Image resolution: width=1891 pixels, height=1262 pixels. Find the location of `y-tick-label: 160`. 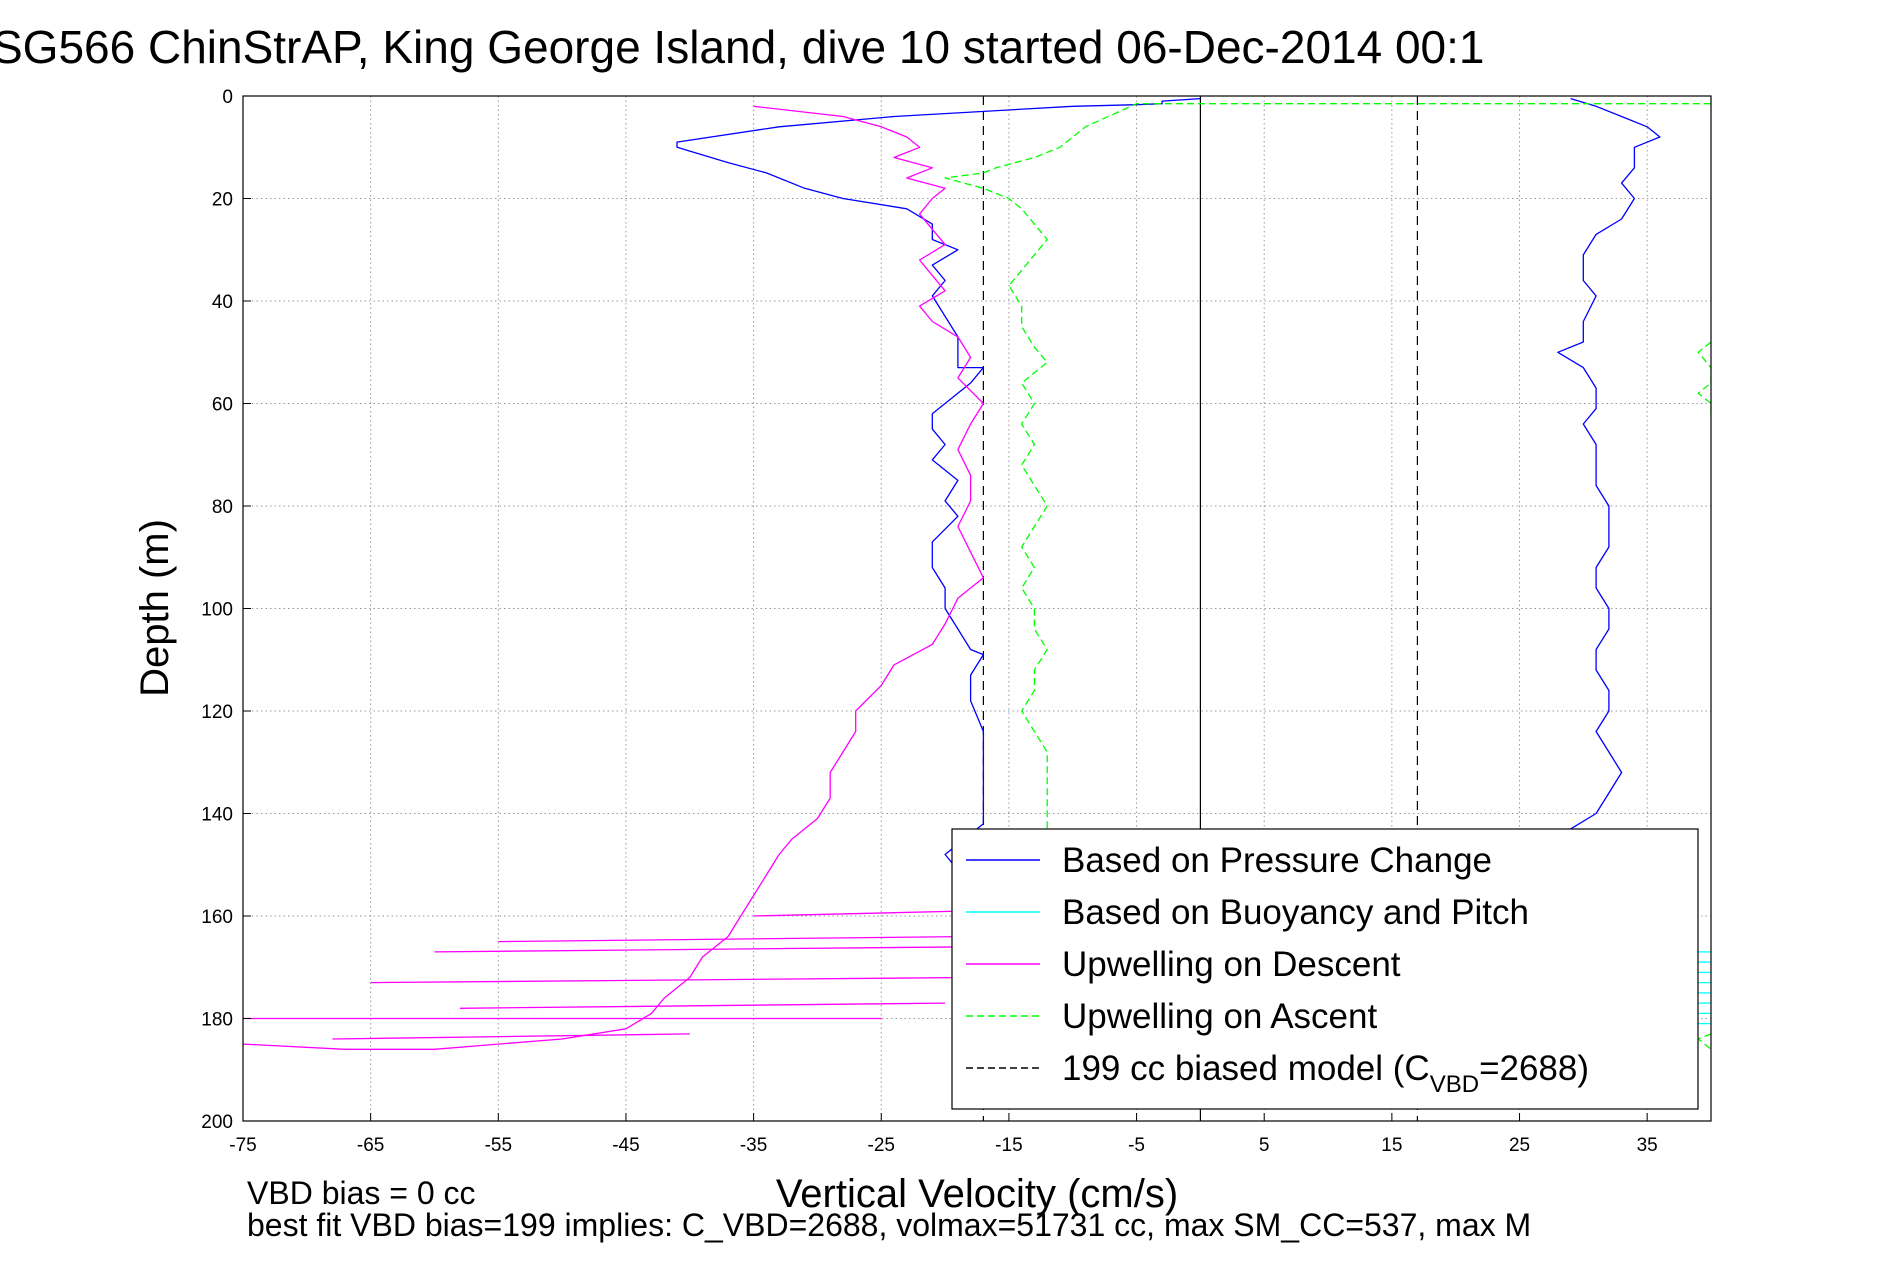

y-tick-label: 160 is located at coordinates (217, 917).